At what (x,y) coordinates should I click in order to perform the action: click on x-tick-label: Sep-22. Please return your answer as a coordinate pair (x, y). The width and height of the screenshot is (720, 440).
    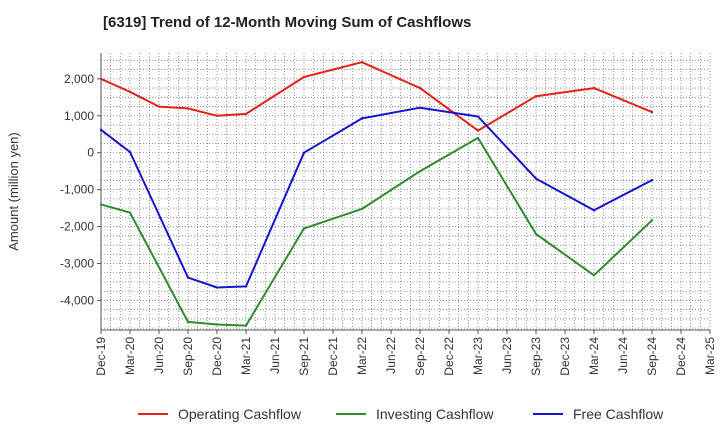
    Looking at the image, I should click on (420, 356).